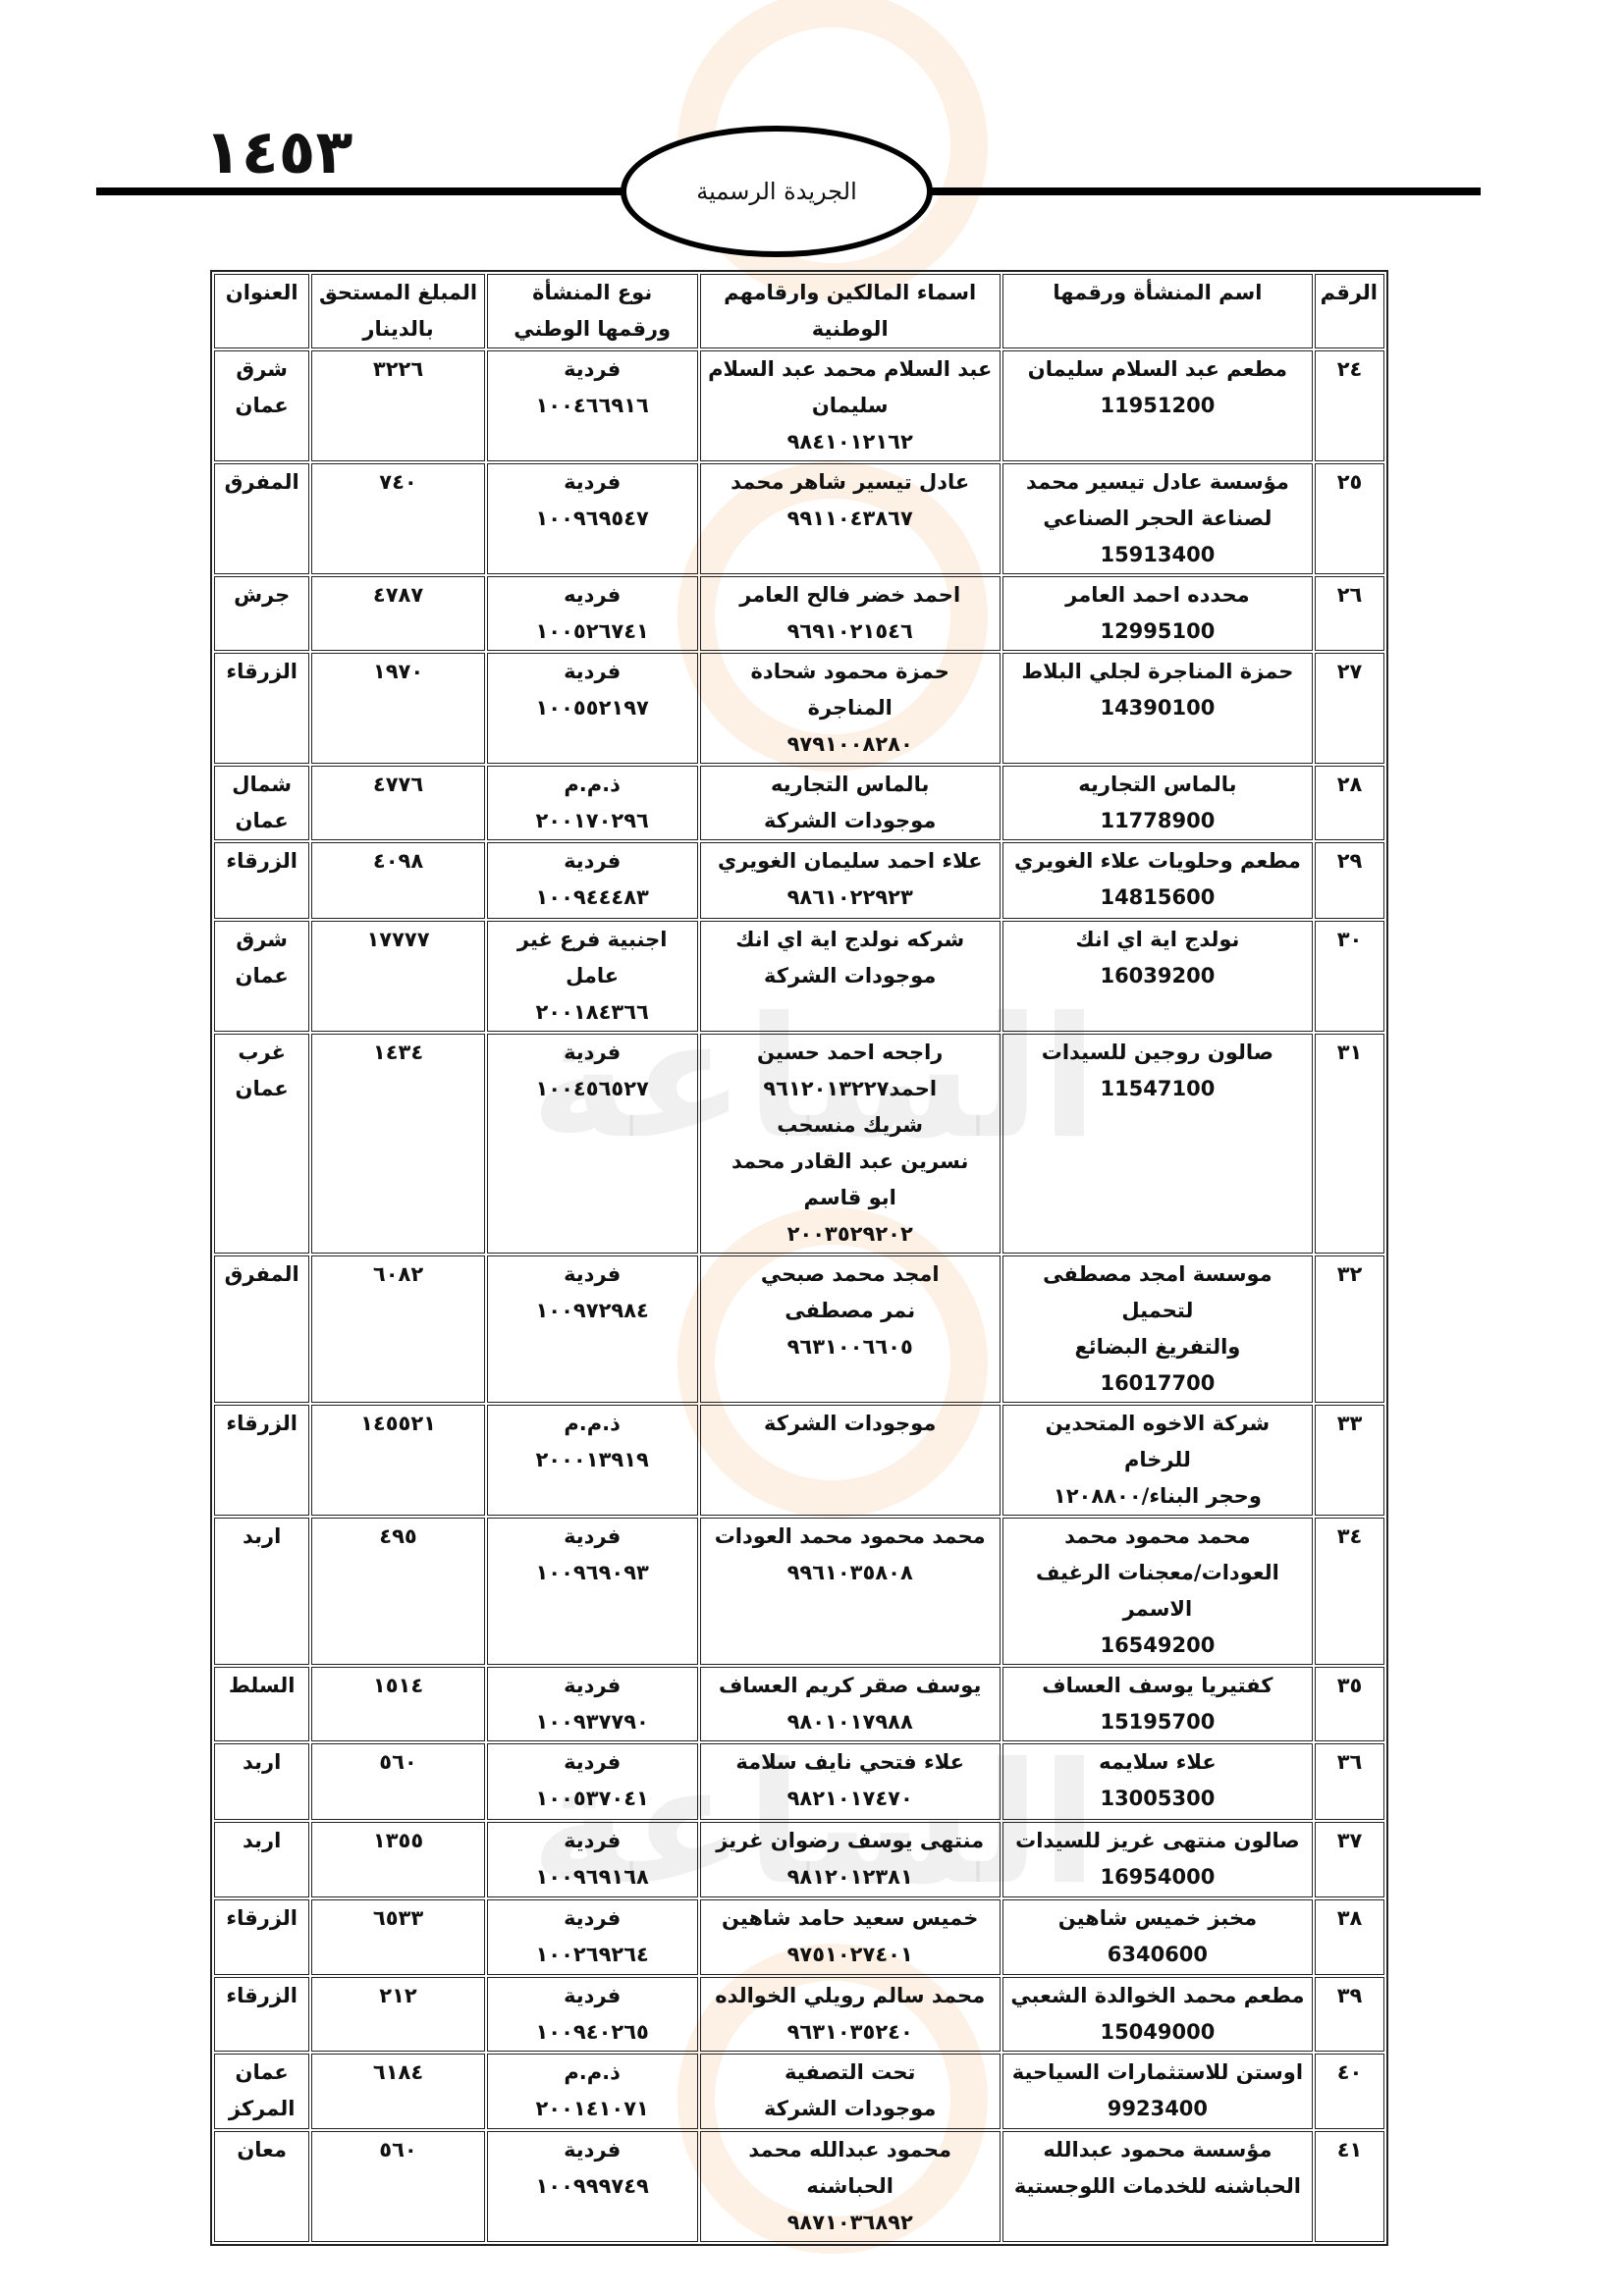  What do you see at coordinates (850, 1937) in the screenshot?
I see `cell-owners: خميس سعيد حامد شاهين ٩٧٥١٠٢٧٤٠١` at bounding box center [850, 1937].